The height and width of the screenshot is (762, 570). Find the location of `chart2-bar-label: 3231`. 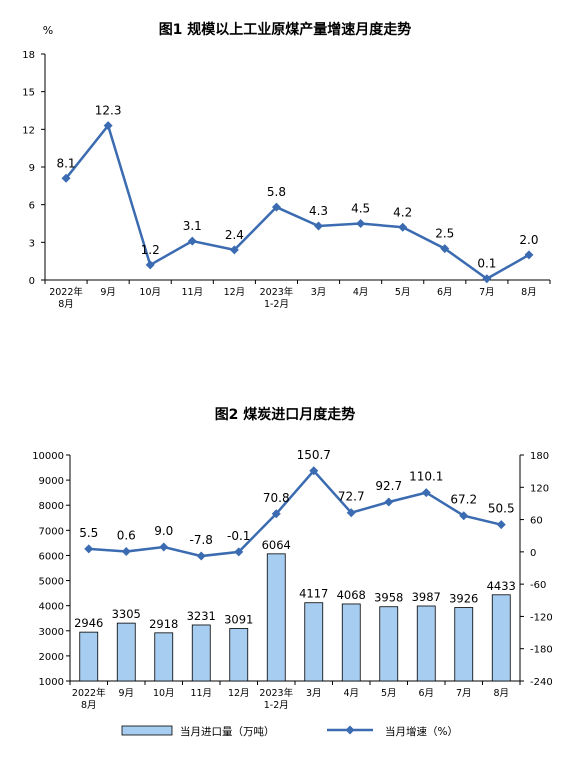

chart2-bar-label: 3231 is located at coordinates (201, 616).